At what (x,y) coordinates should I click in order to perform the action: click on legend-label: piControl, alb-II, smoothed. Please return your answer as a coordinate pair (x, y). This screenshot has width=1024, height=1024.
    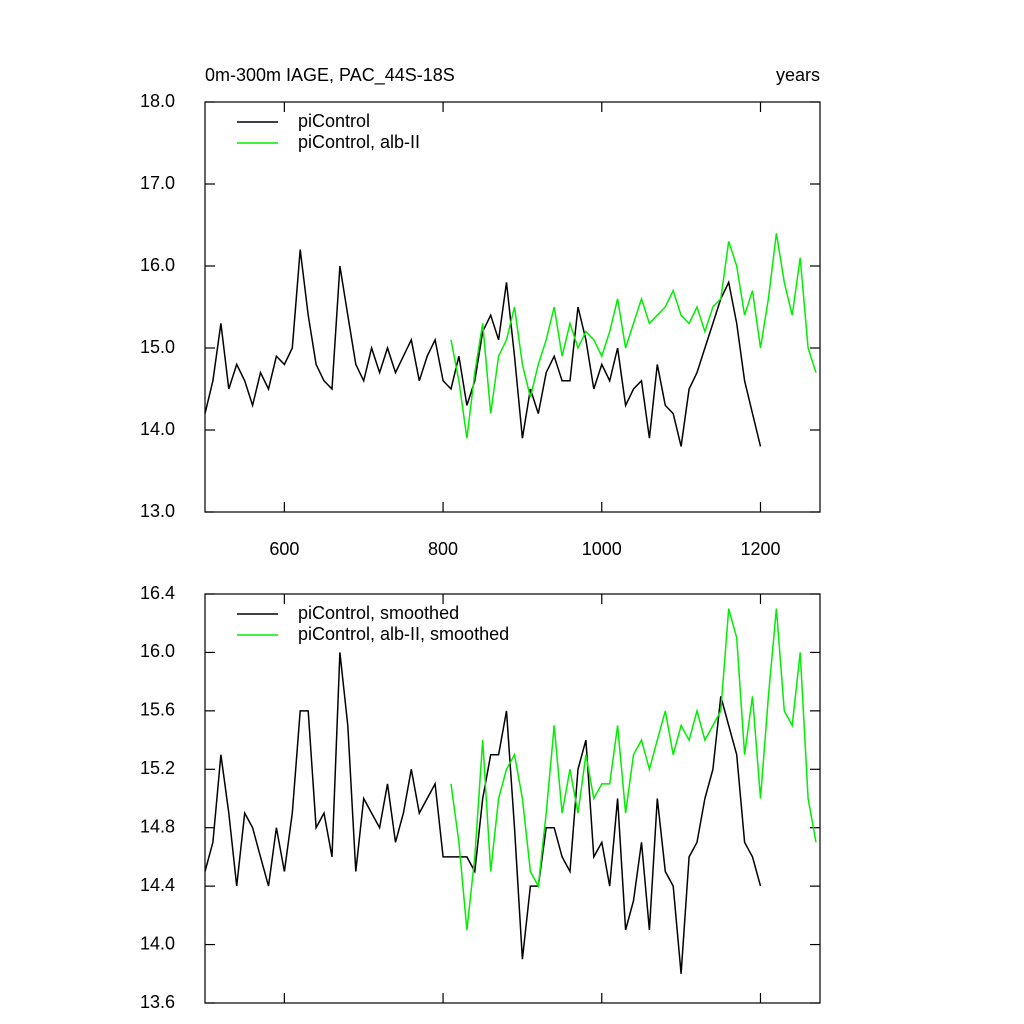
    Looking at the image, I should click on (403, 634).